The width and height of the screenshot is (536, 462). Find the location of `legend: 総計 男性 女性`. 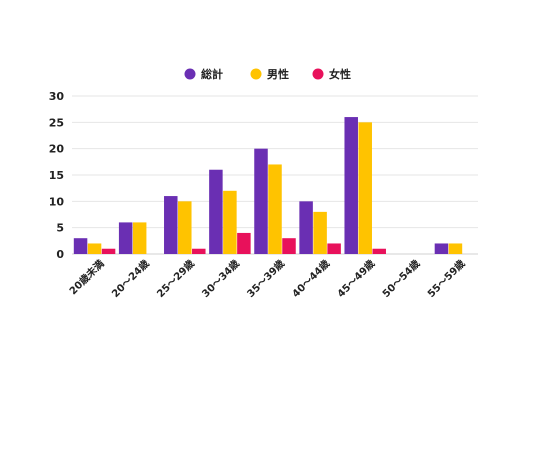

legend: 総計 男性 女性 is located at coordinates (267, 74).